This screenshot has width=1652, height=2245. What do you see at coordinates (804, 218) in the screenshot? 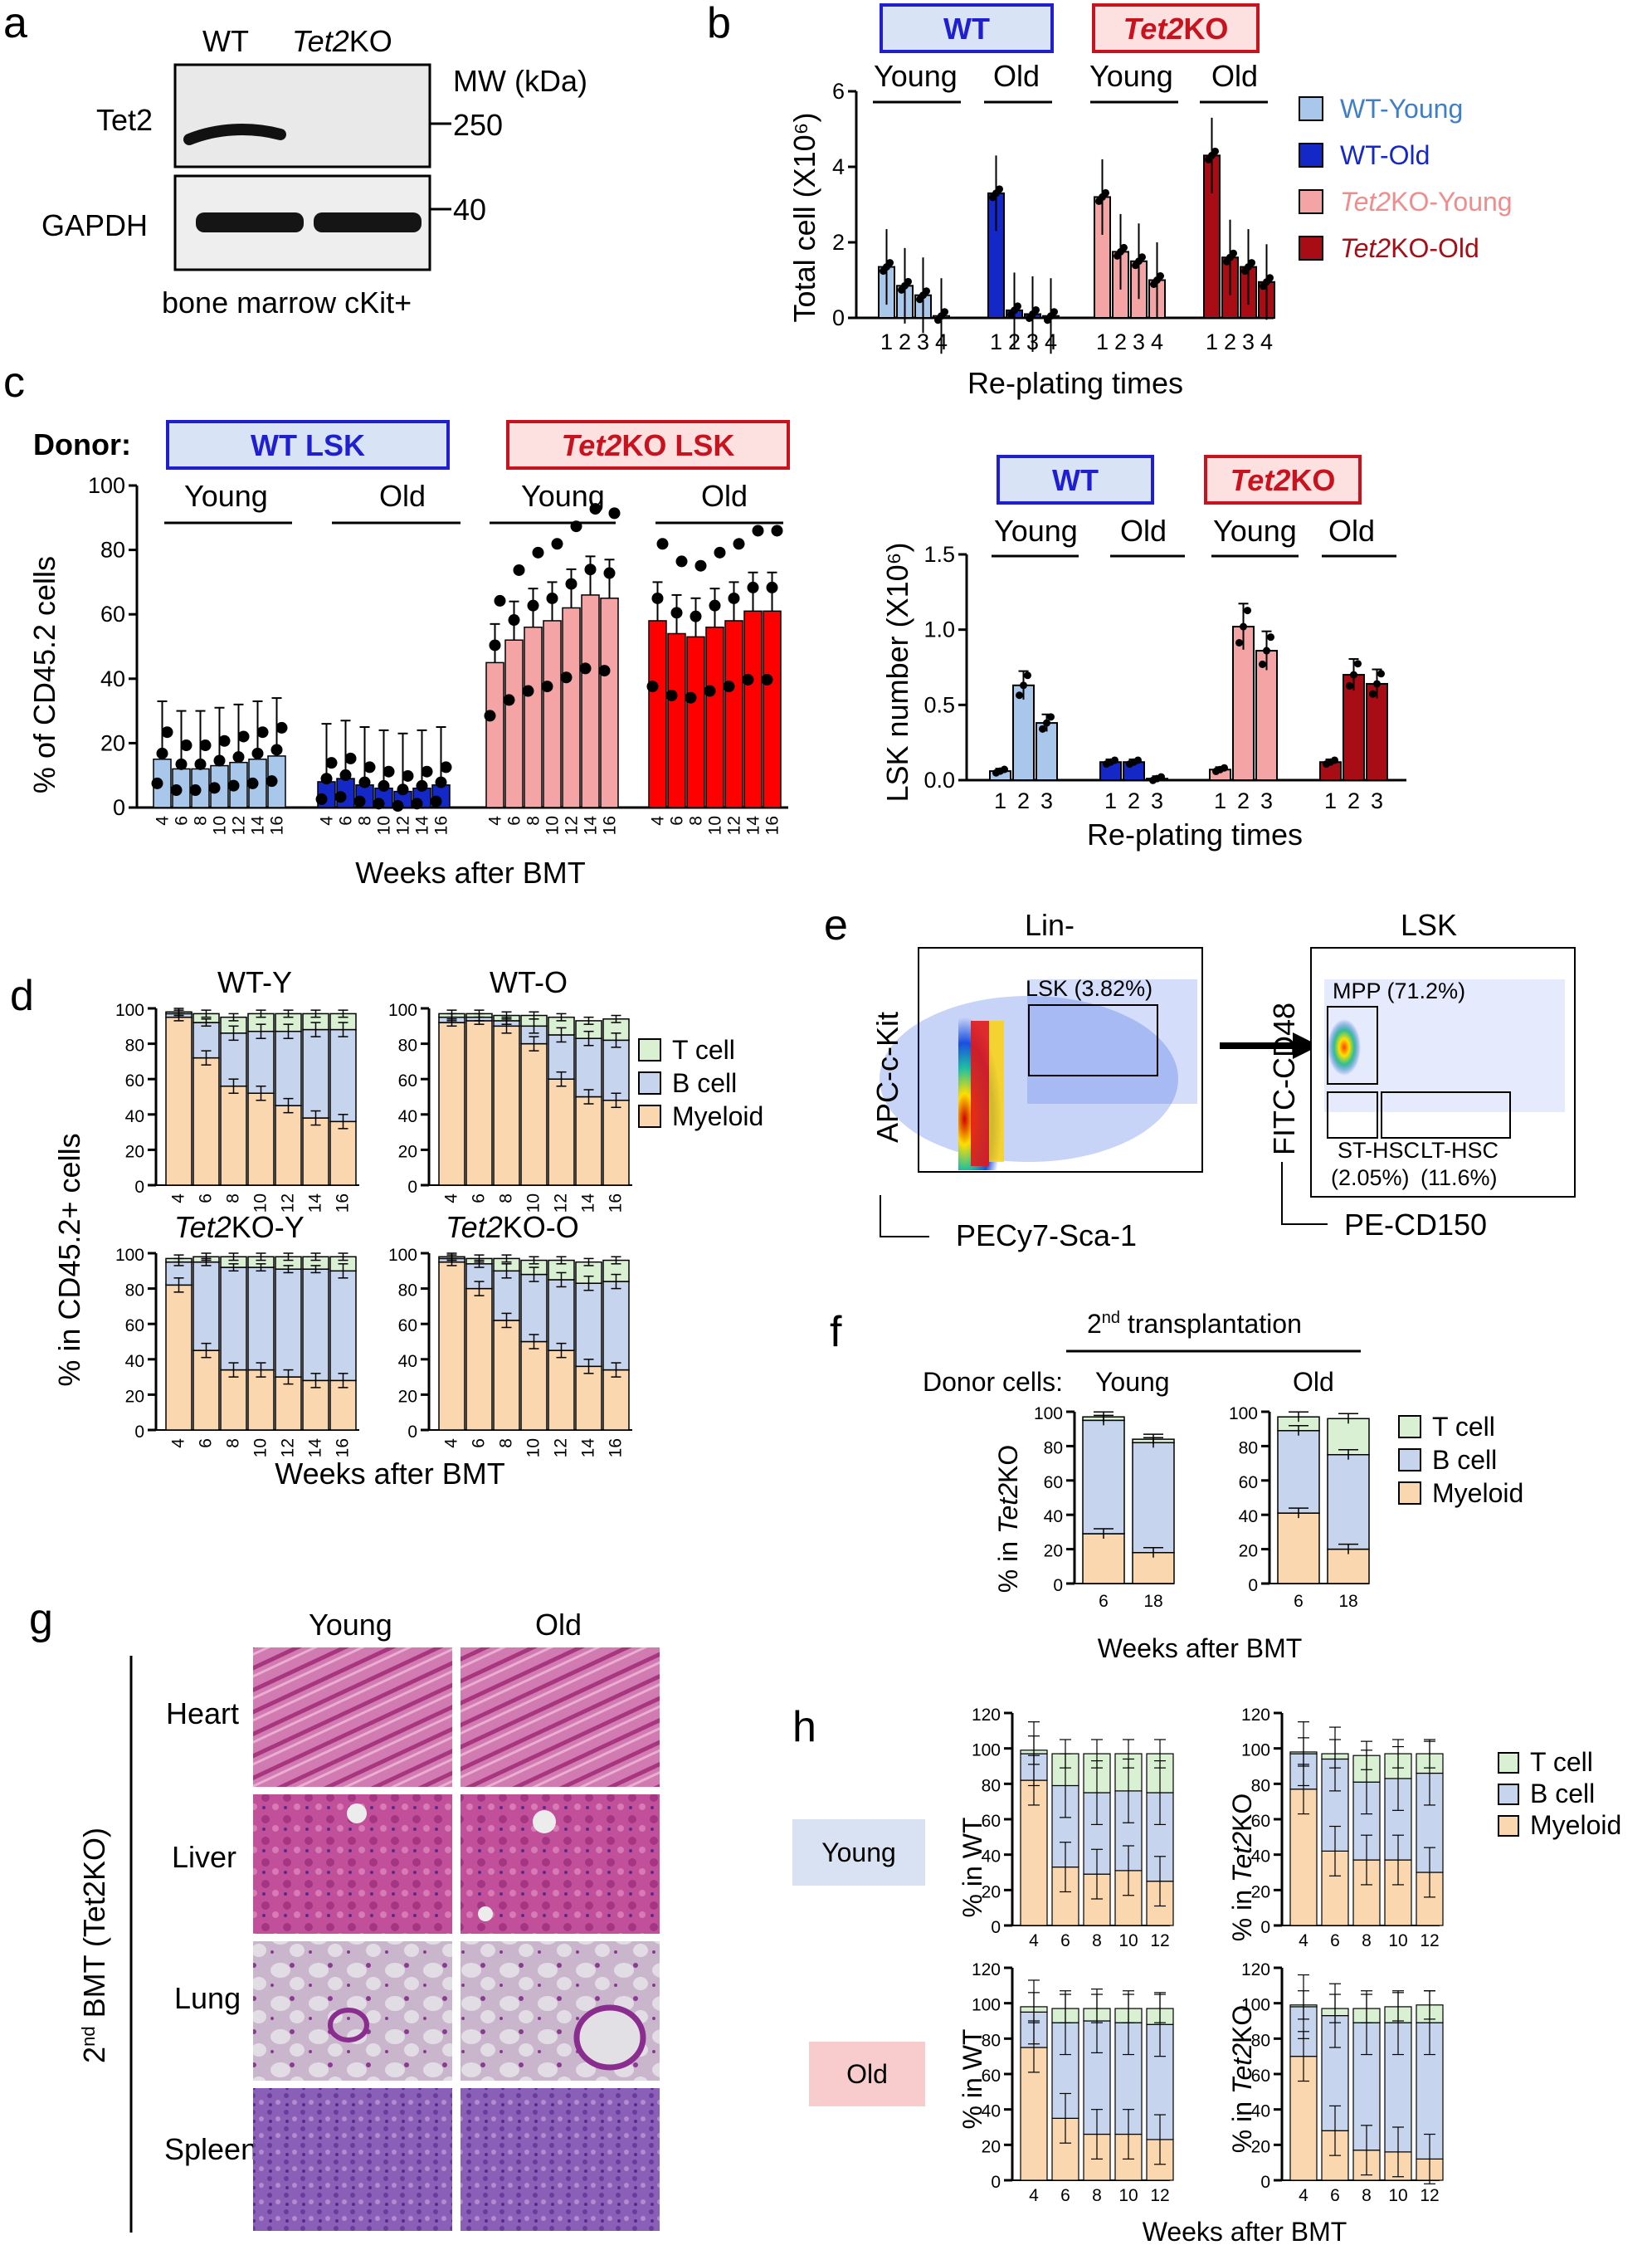
I see `y-label-b: Total cell (X10⁶)` at bounding box center [804, 218].